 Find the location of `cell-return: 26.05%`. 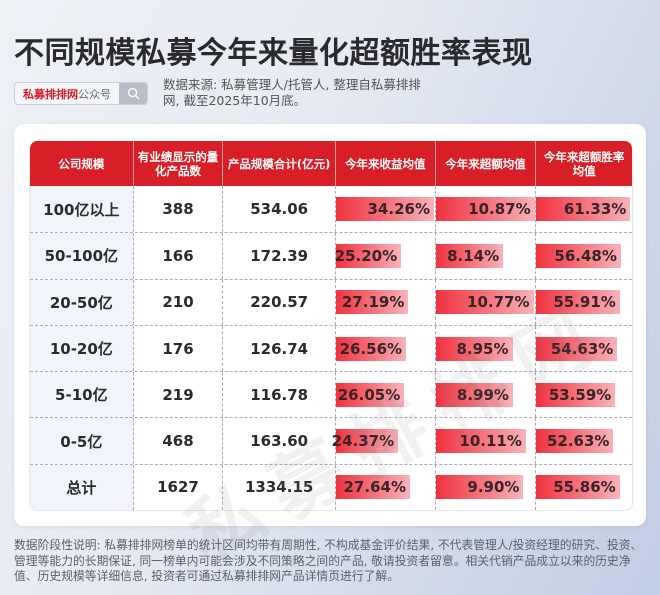

cell-return: 26.05% is located at coordinates (385, 395).